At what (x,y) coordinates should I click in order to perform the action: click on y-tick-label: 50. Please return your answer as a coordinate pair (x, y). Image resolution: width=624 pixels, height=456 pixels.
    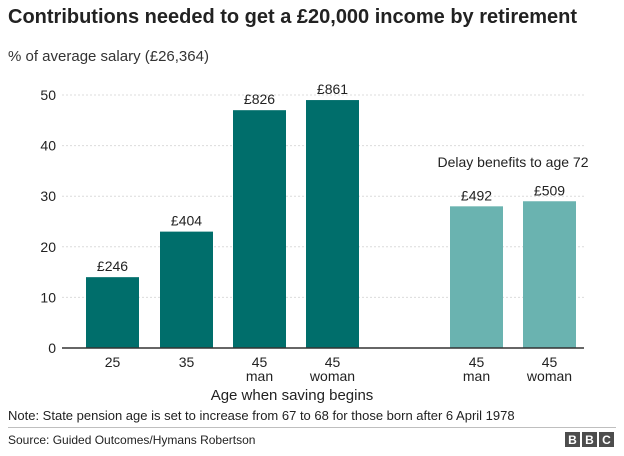
    Looking at the image, I should click on (48, 95).